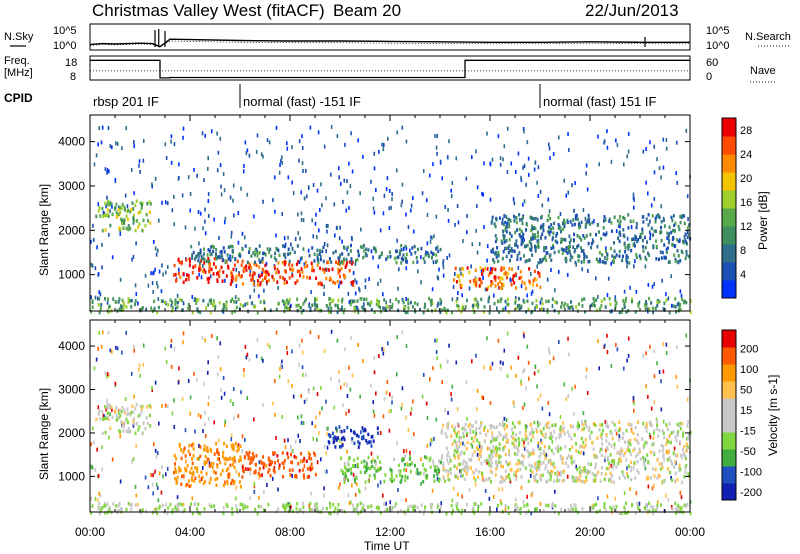  I want to click on y-tick-label: 2000, so click(71, 230).